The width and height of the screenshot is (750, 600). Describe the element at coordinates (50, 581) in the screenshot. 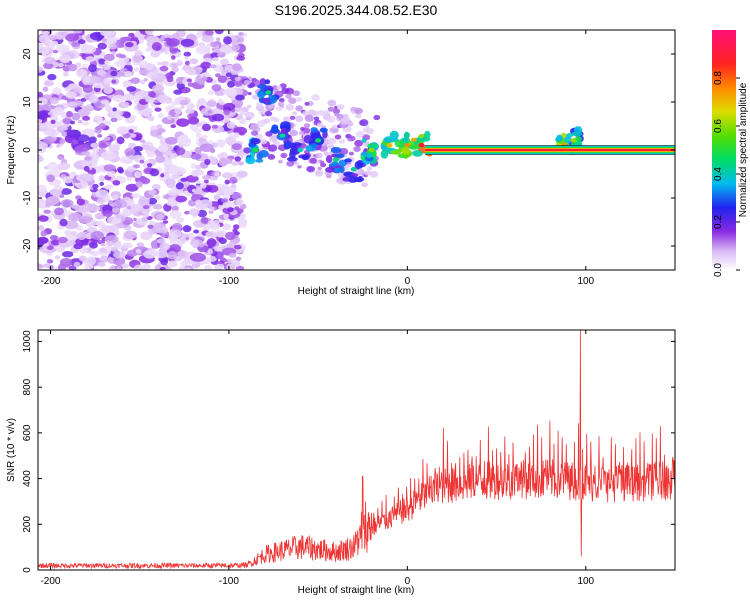

I see `x-tick-label: -200` at that location.